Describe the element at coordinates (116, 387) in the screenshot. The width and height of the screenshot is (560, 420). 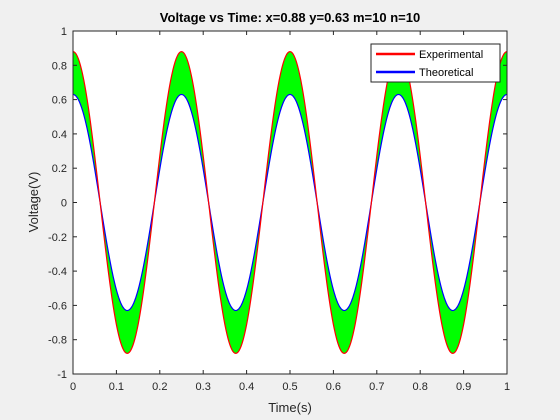
I see `x-tick-label: 0.1` at that location.